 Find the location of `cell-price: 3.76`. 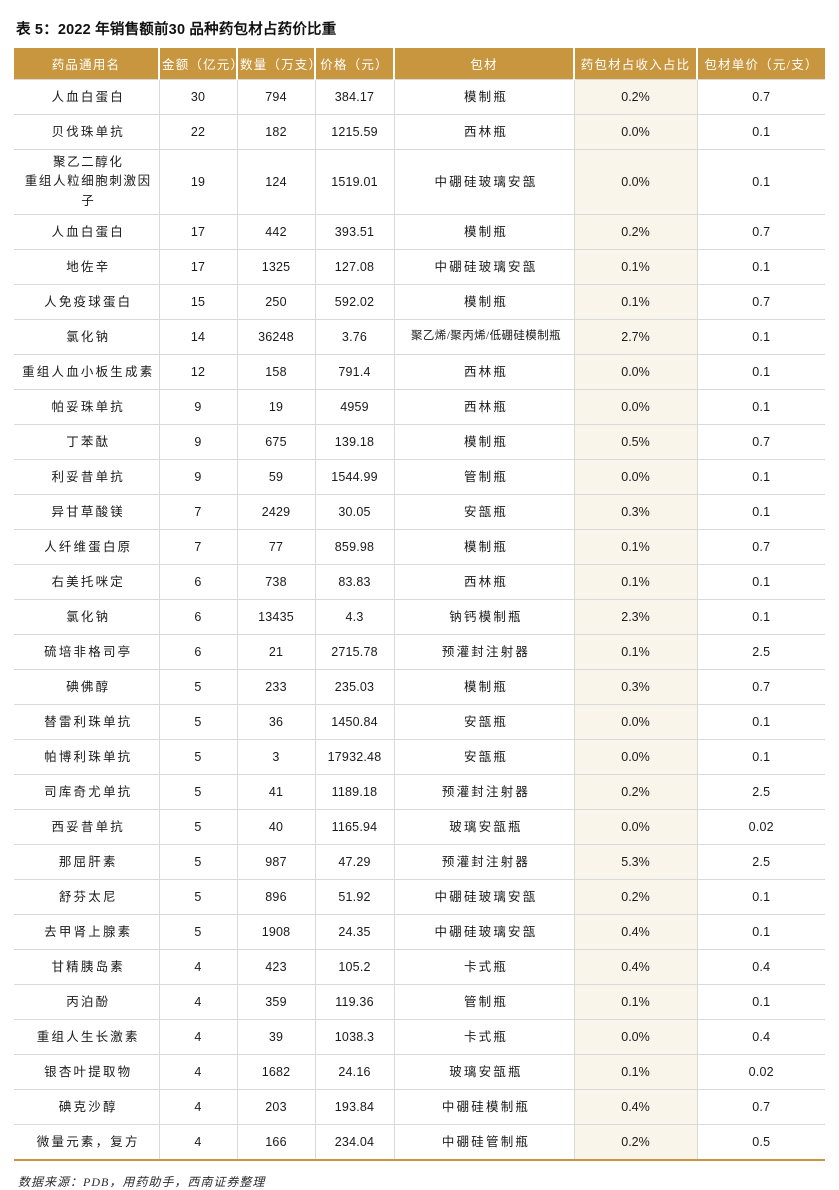

cell-price: 3.76 is located at coordinates (355, 337).